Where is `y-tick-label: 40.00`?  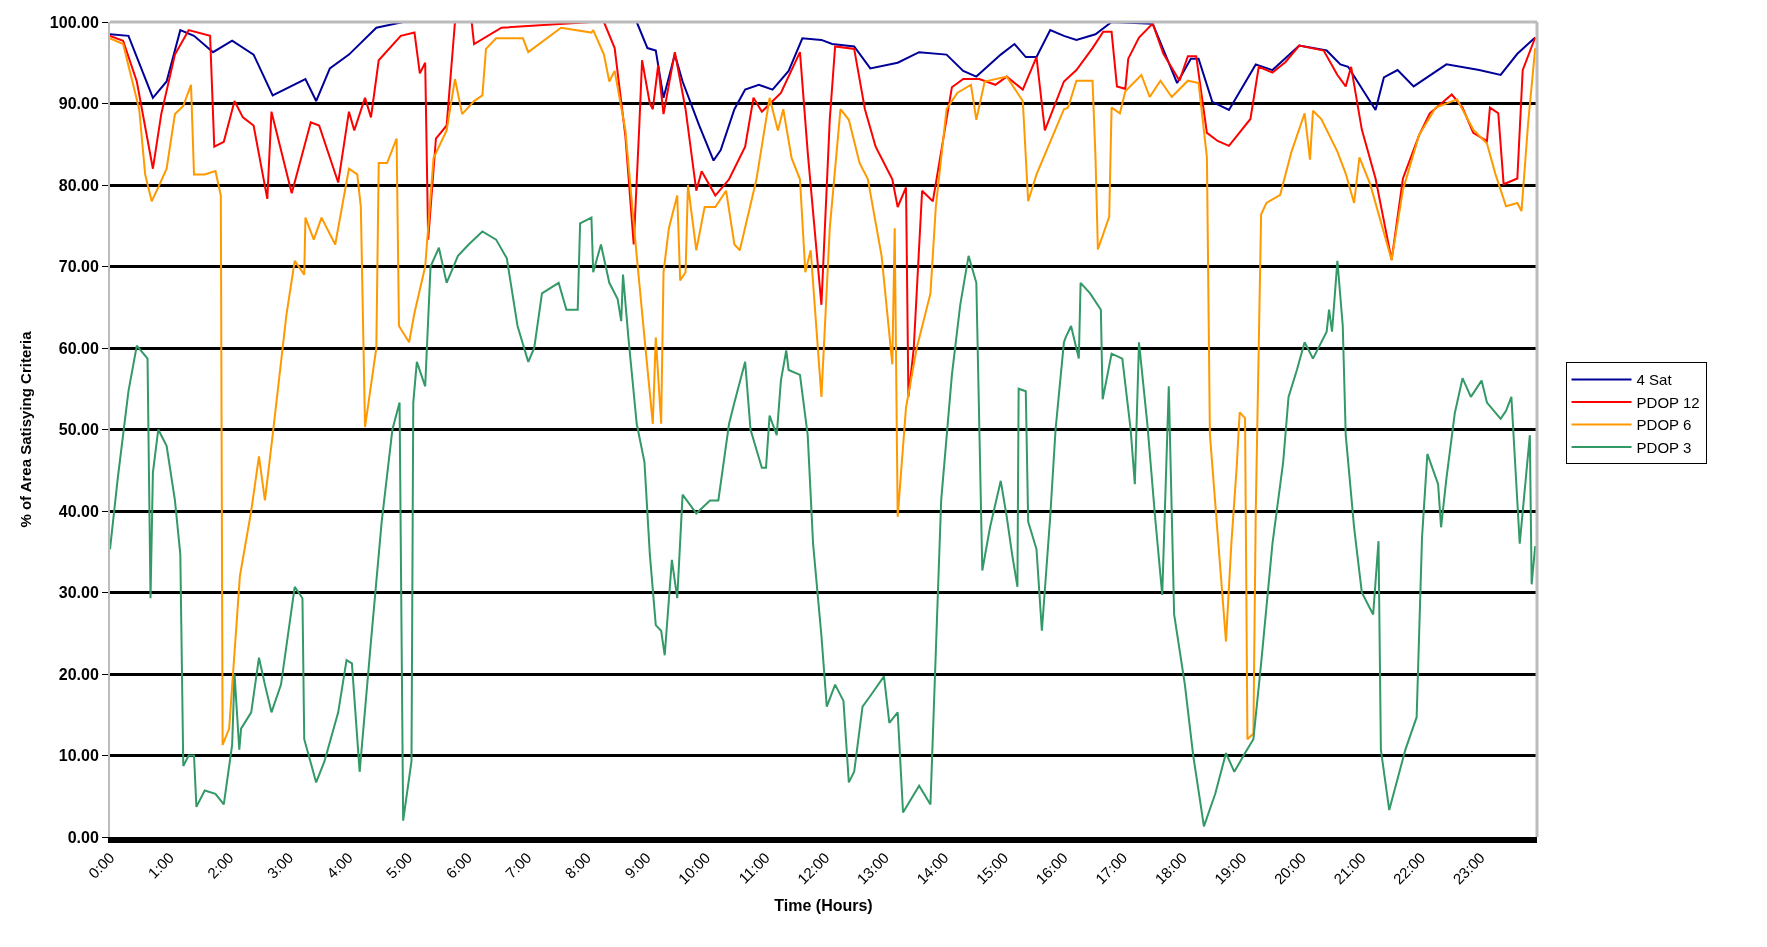
y-tick-label: 40.00 is located at coordinates (78, 511).